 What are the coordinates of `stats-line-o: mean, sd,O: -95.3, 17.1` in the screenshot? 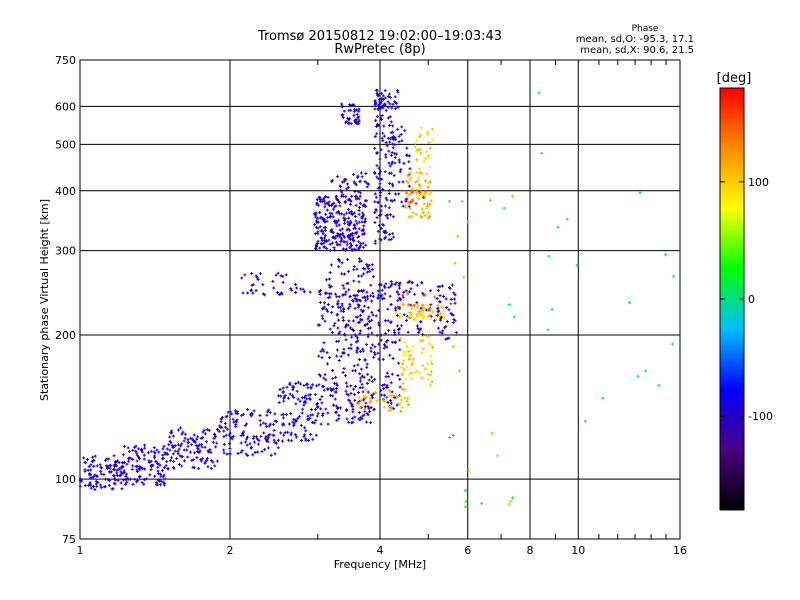 It's located at (635, 39).